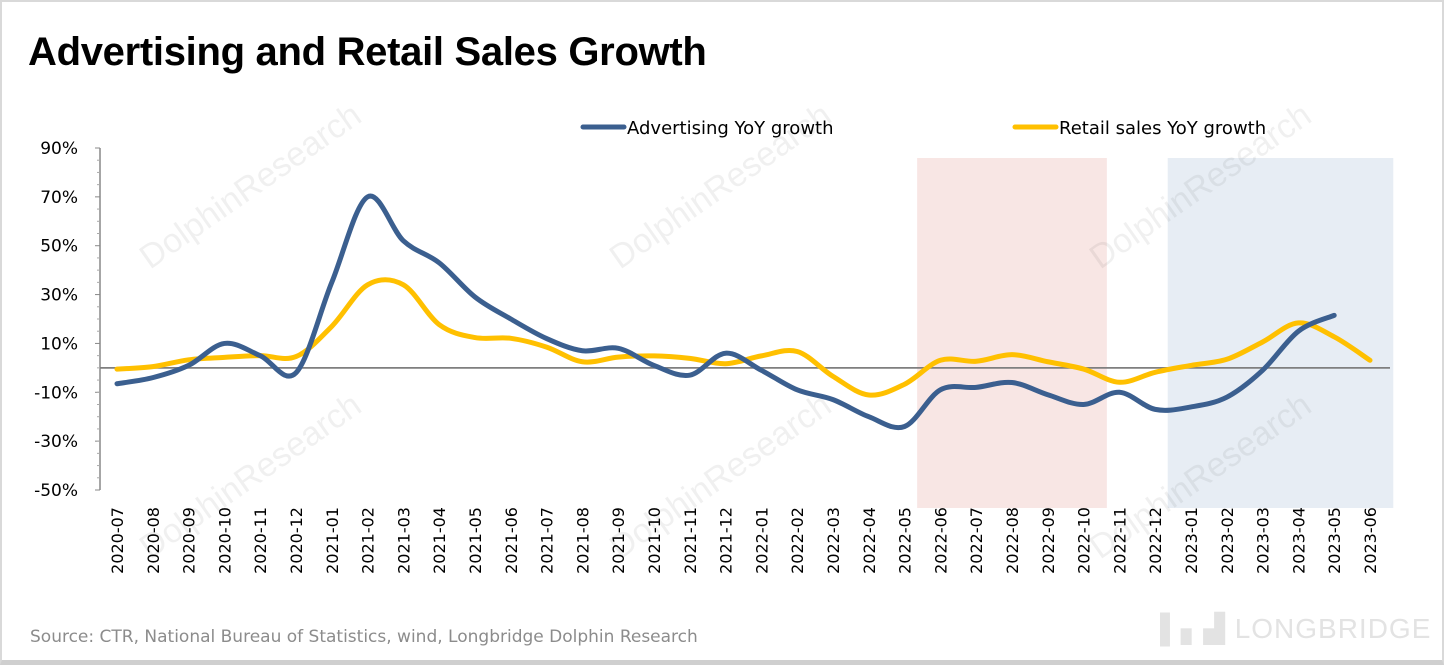 The image size is (1444, 665). Describe the element at coordinates (189, 540) in the screenshot. I see `x-tick-label: 2020-09` at that location.